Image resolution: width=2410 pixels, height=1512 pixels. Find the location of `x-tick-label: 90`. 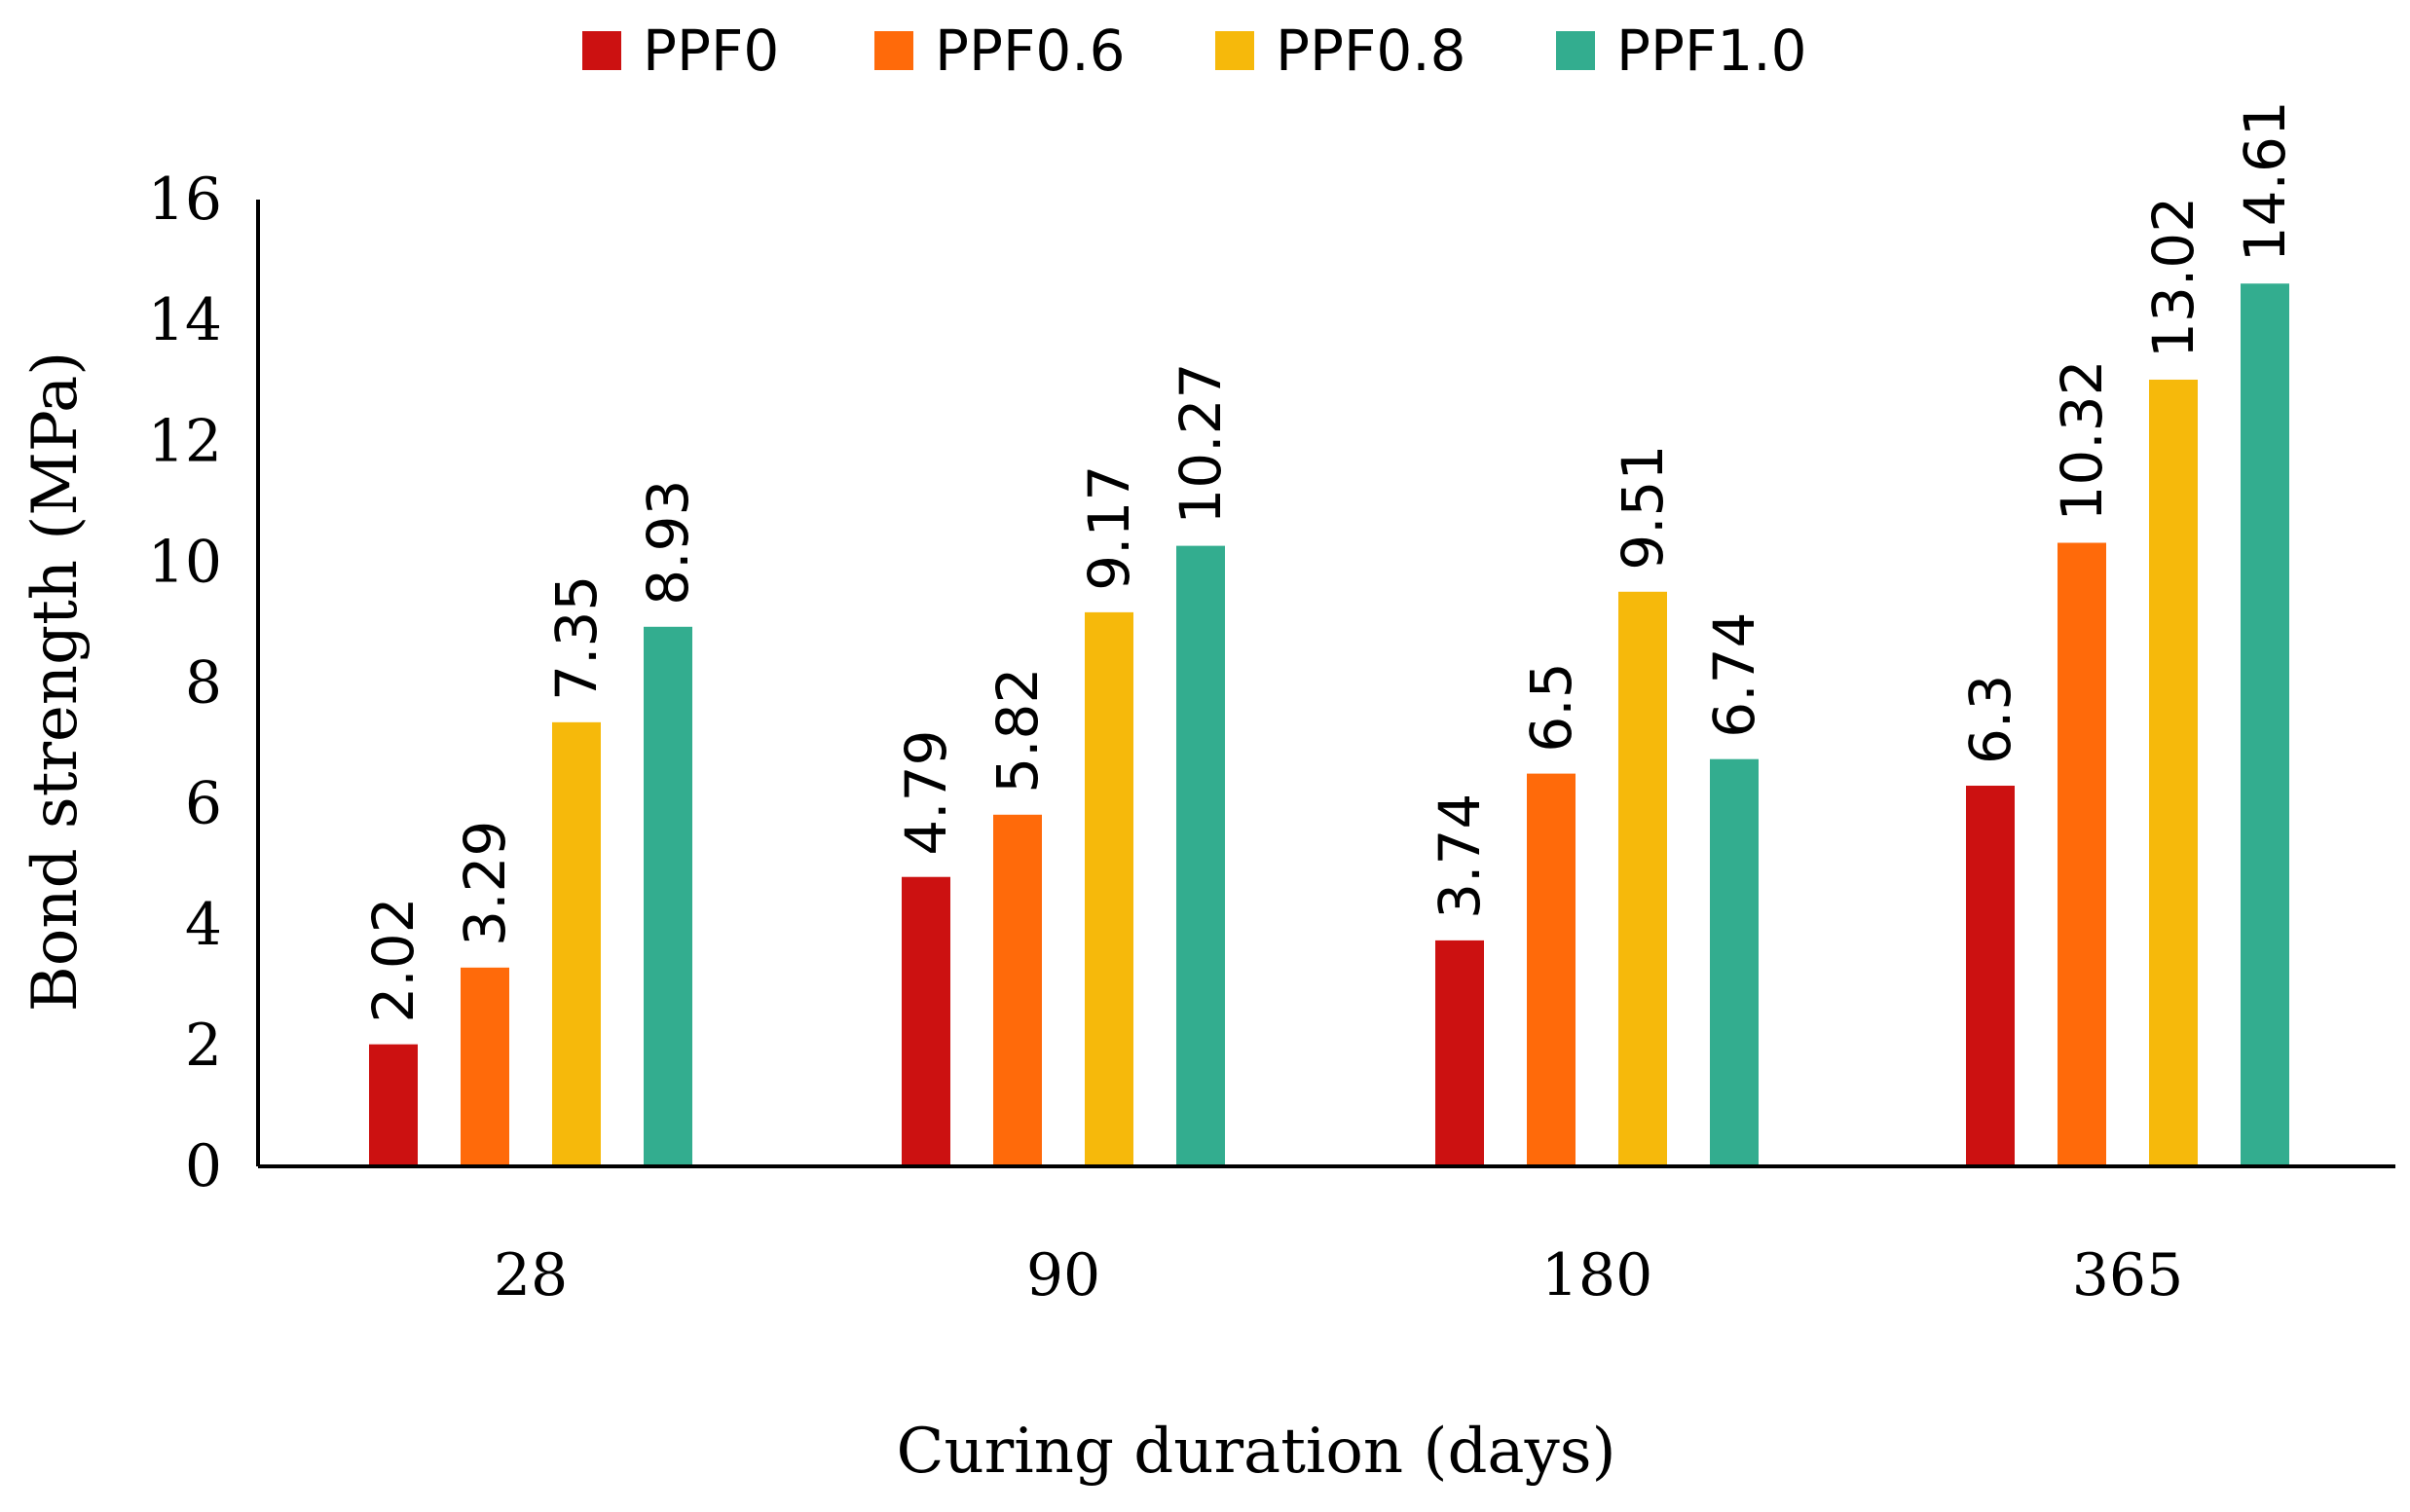

x-tick-label: 90 is located at coordinates (1063, 1275).